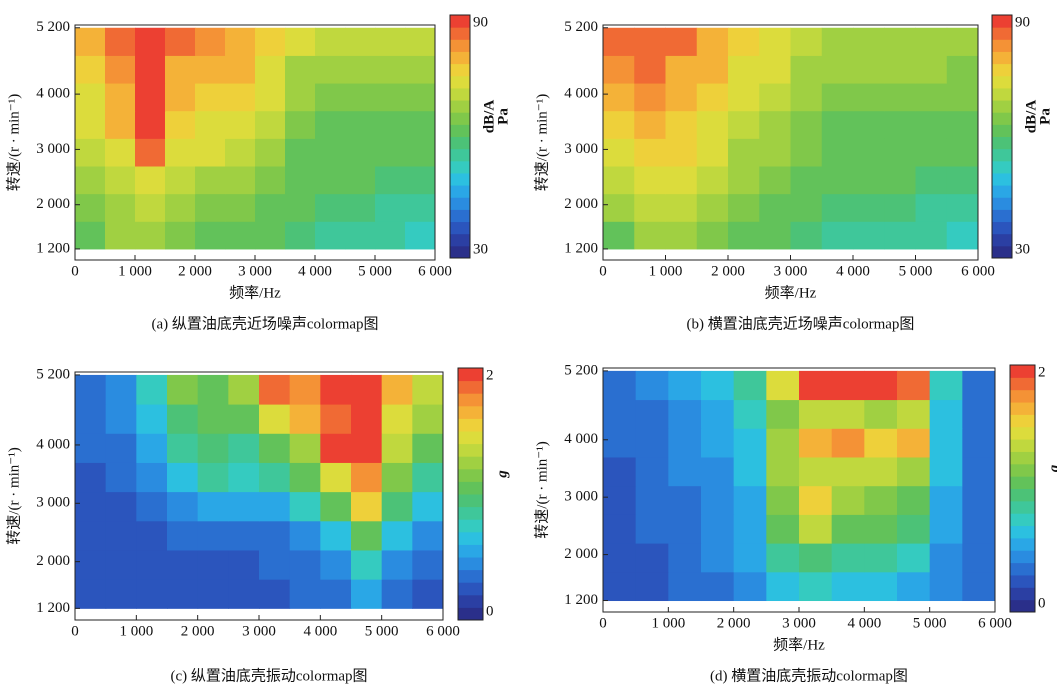 This screenshot has height=700, width=1057. I want to click on colorbar-tick-label: 0, so click(490, 611).